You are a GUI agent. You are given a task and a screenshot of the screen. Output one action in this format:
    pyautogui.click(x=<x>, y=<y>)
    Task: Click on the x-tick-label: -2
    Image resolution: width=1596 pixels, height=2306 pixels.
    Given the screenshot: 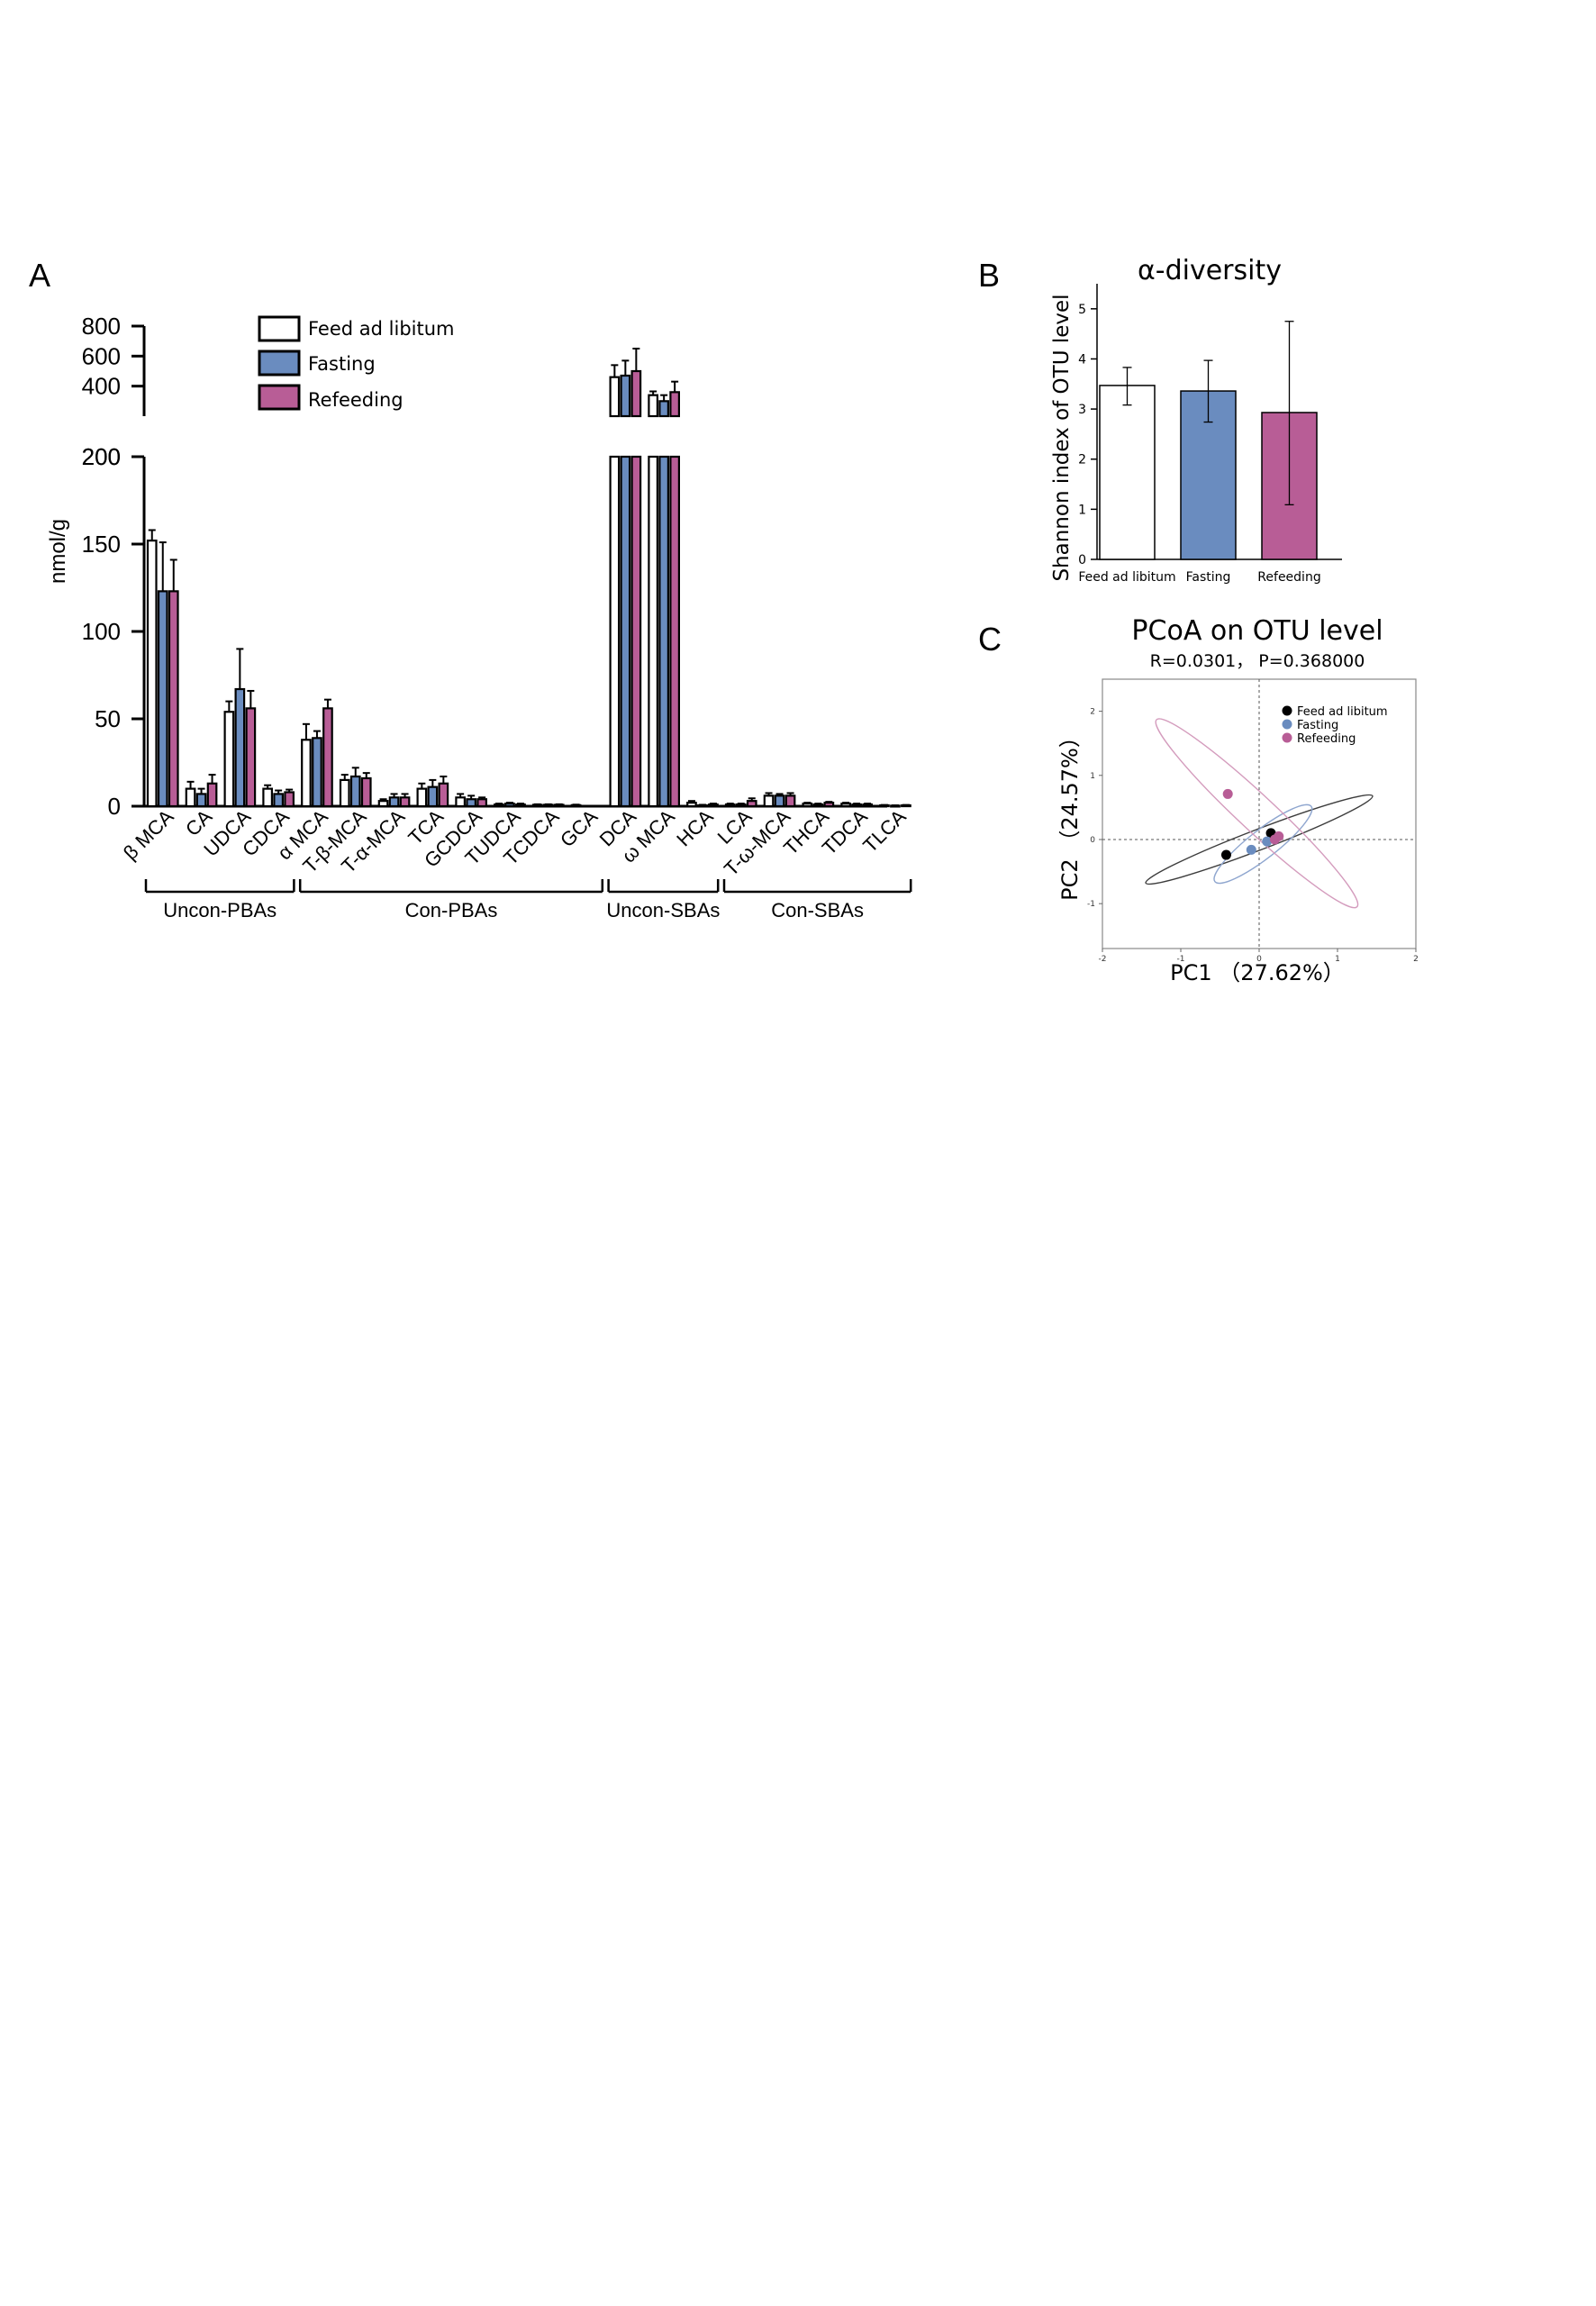 What is the action you would take?
    pyautogui.click(x=1103, y=959)
    